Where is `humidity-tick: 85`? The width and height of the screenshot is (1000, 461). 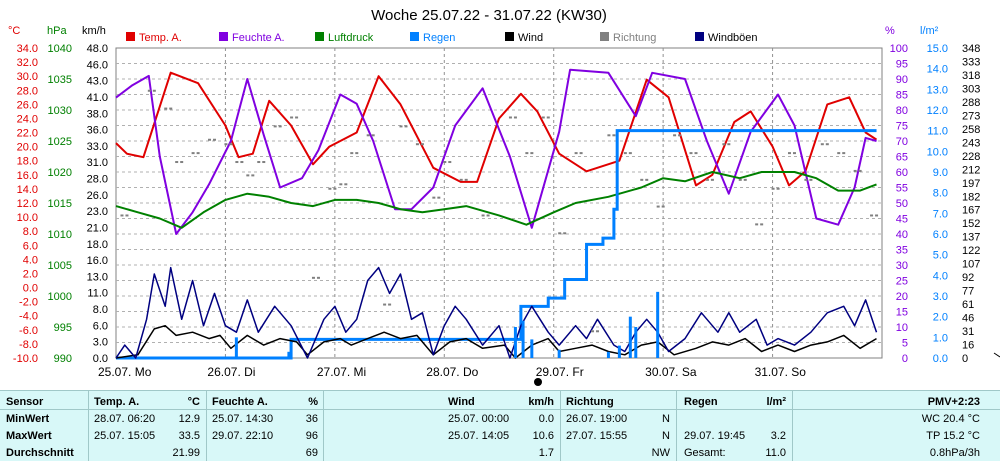 humidity-tick: 85 is located at coordinates (902, 96).